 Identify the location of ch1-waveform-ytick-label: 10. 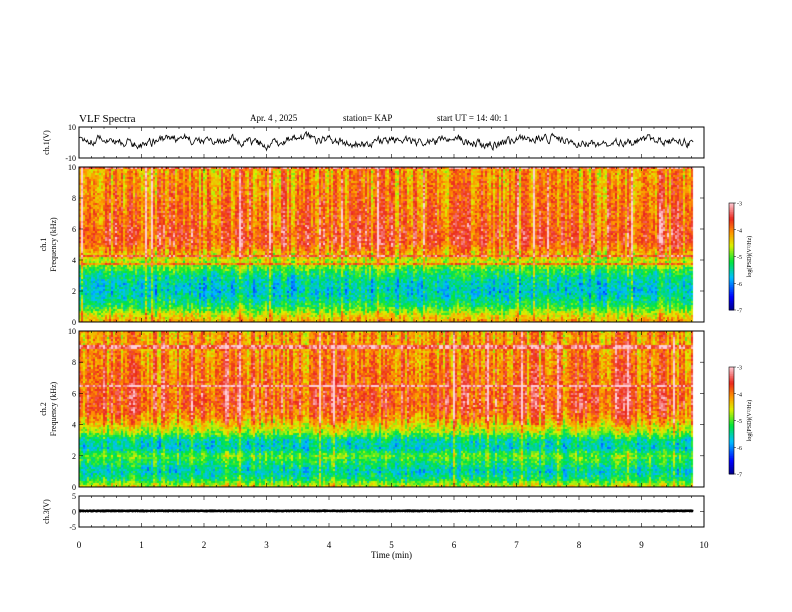
(72, 127).